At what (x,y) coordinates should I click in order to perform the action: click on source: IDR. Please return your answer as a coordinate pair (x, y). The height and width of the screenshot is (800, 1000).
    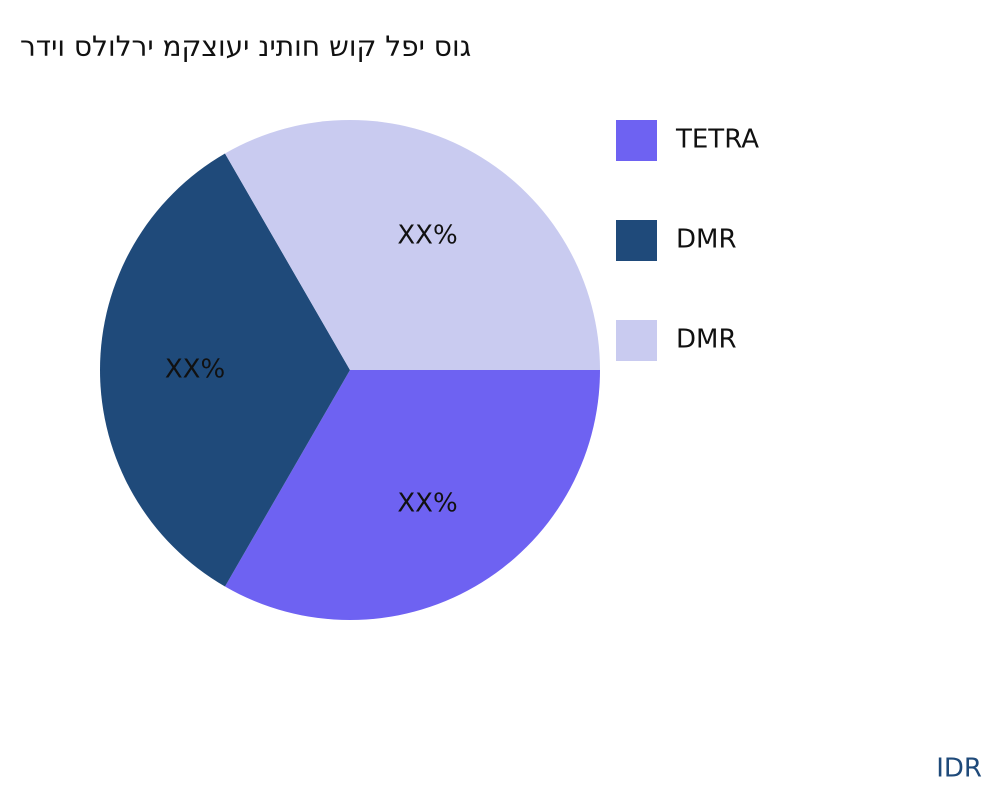
    Looking at the image, I should click on (959, 769).